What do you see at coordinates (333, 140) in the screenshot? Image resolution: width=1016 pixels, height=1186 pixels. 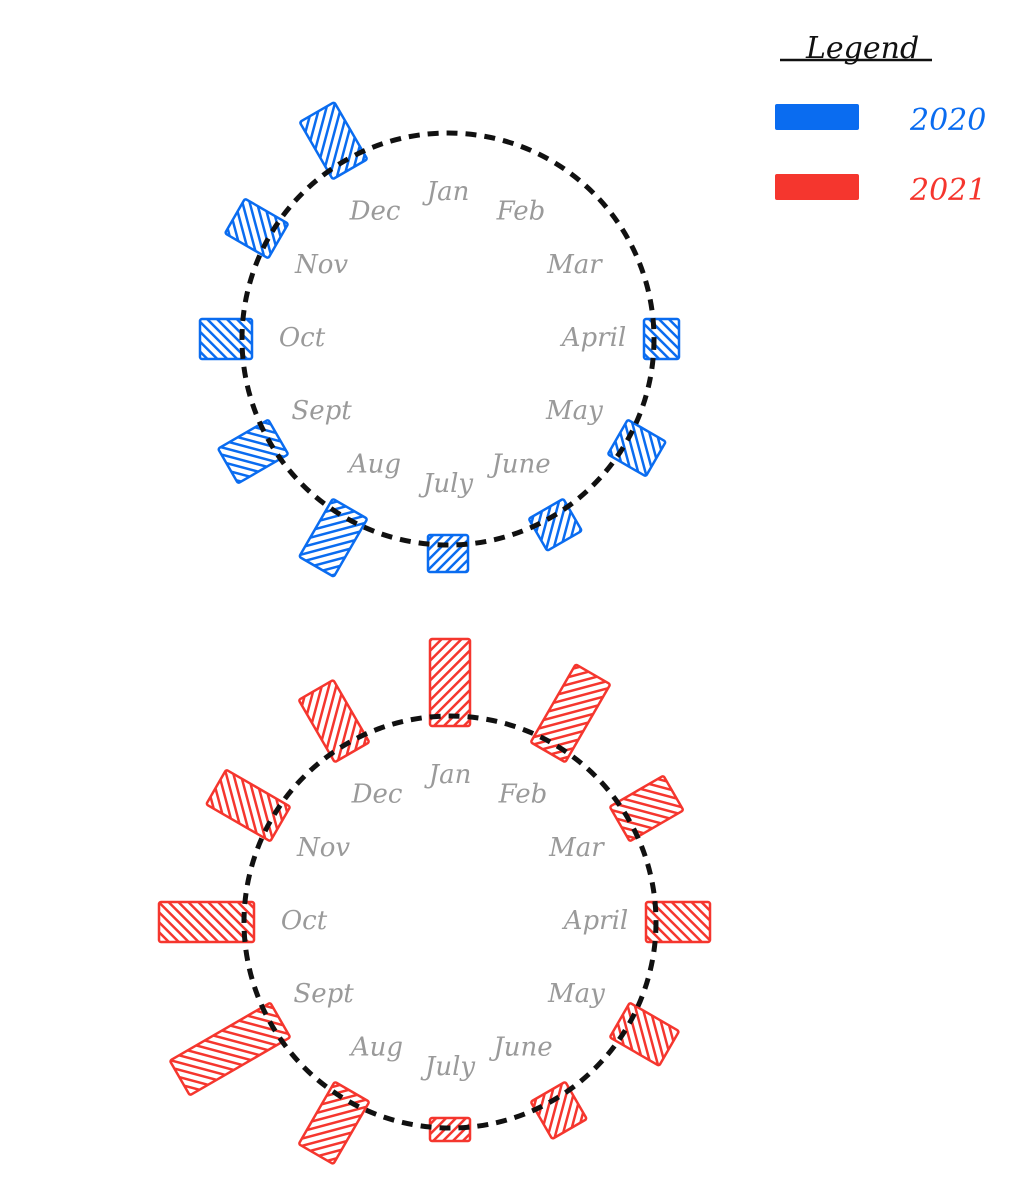 I see `bar-2020-dec` at bounding box center [333, 140].